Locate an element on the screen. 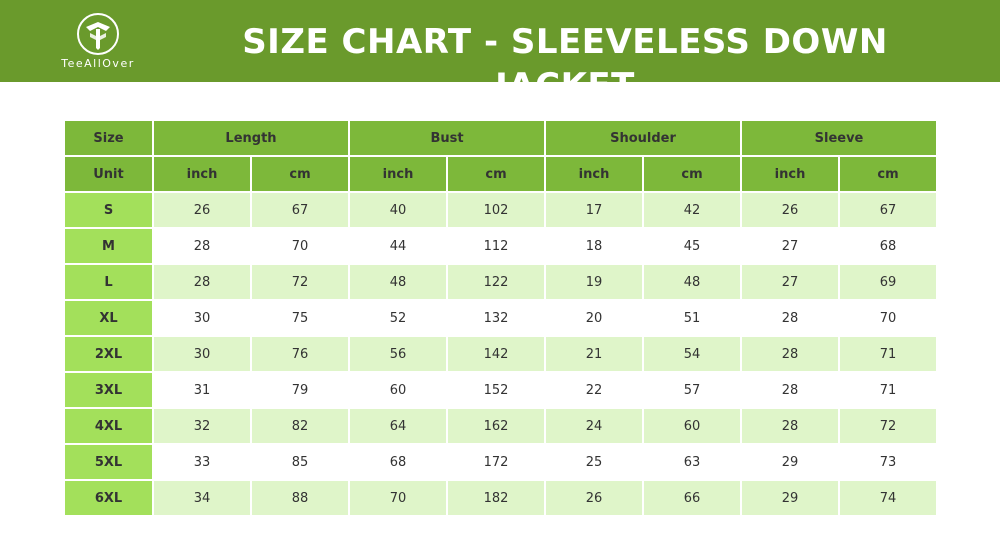 This screenshot has height=550, width=1000. table-row: XL 30 75 52 132 20 51 28 70 is located at coordinates (500, 318).